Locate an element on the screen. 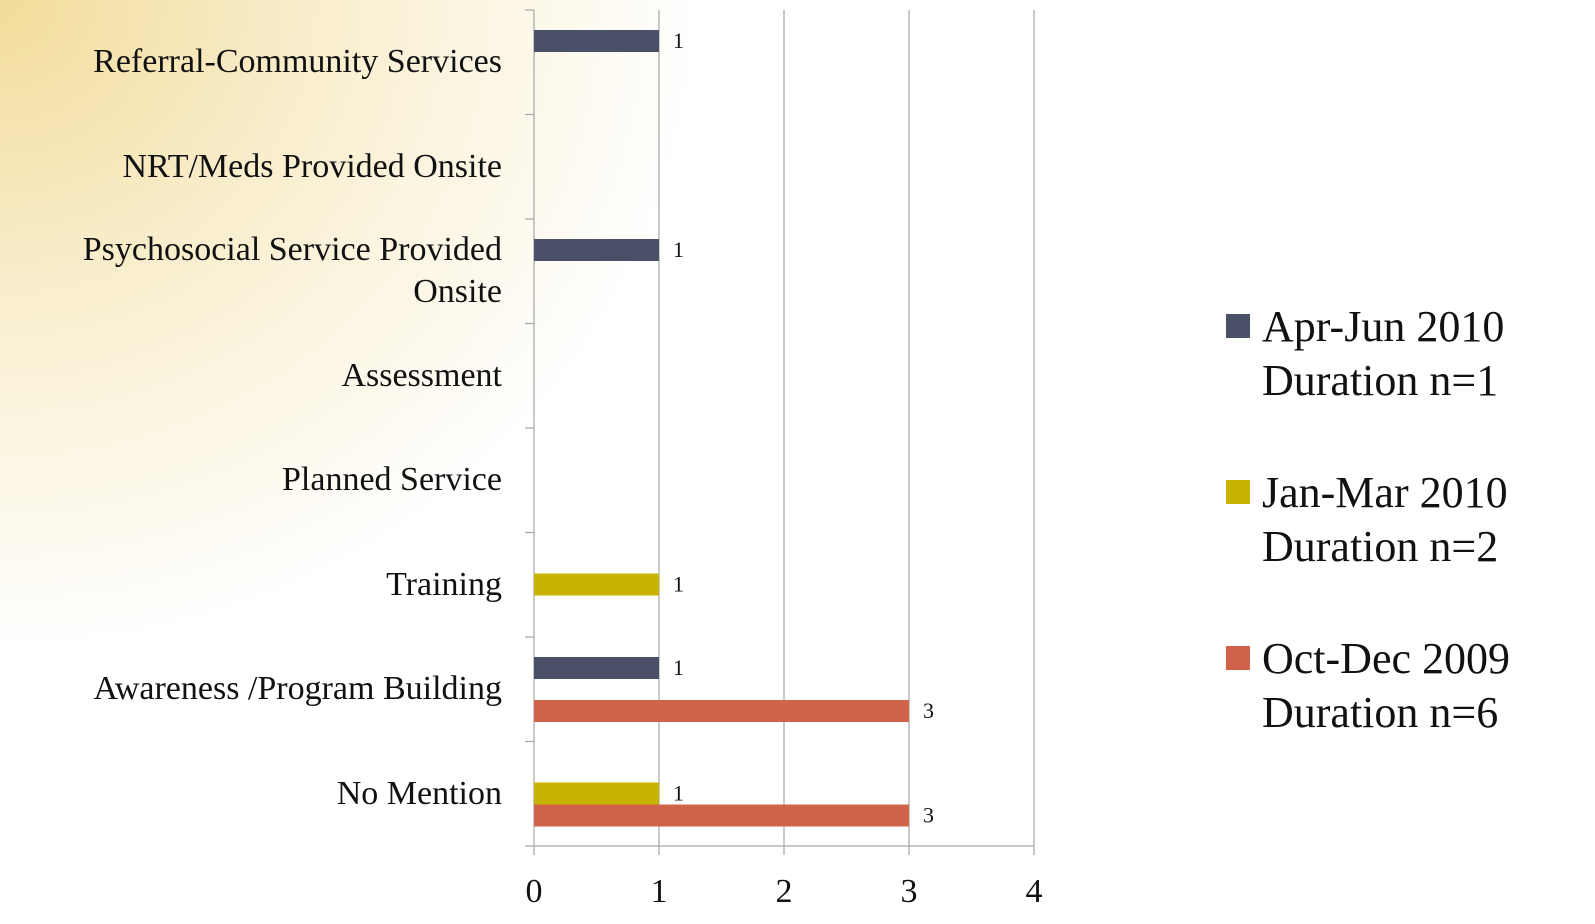  x-tick-label: 1 is located at coordinates (659, 891).